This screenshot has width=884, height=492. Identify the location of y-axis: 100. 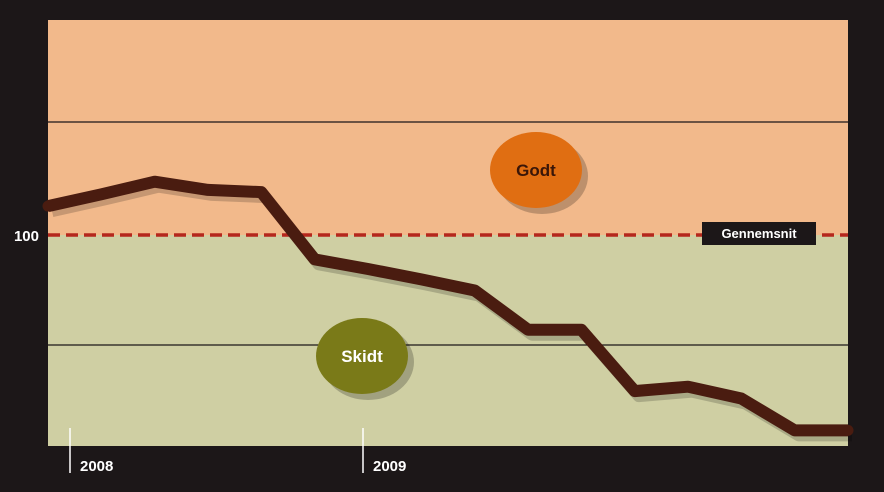
(26, 236).